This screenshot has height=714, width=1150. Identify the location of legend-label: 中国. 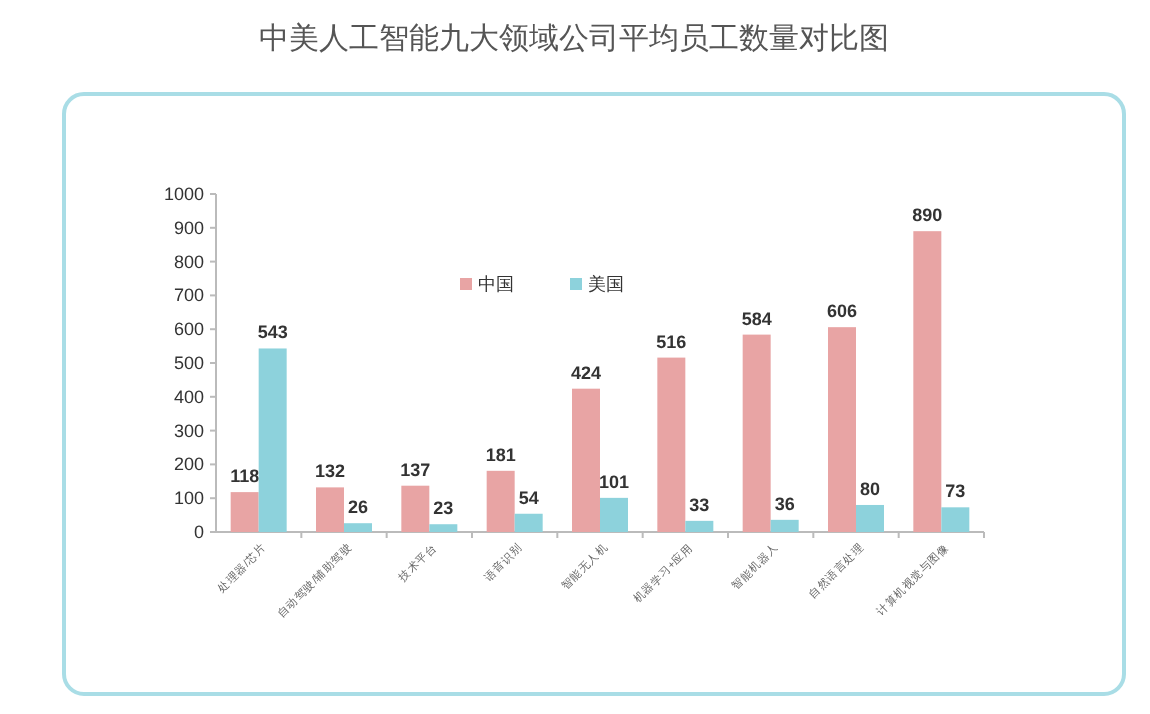
(496, 284).